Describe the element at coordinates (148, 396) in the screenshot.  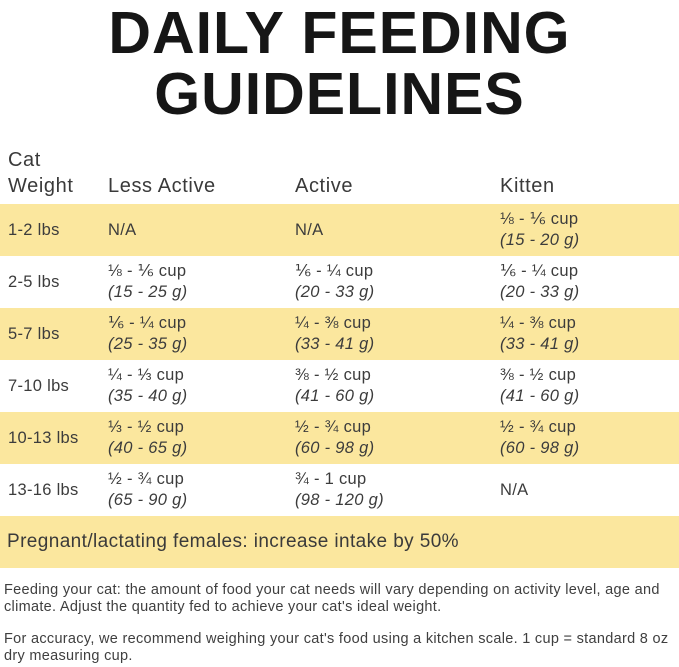
I see `grams-range: (35 - 40 g)` at that location.